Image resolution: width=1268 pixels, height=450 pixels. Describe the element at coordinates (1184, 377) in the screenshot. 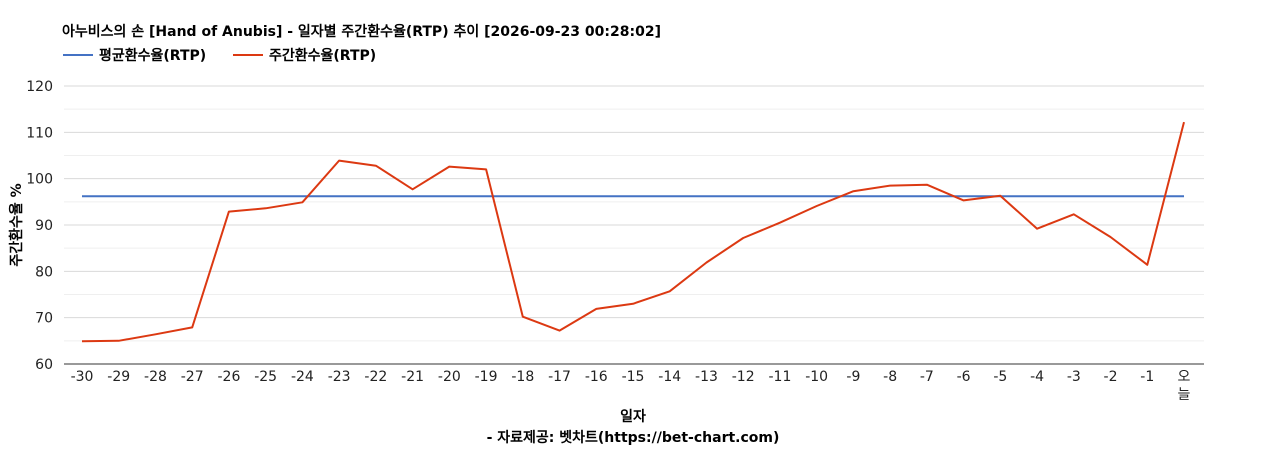

I see `x-tick-label: 오` at that location.